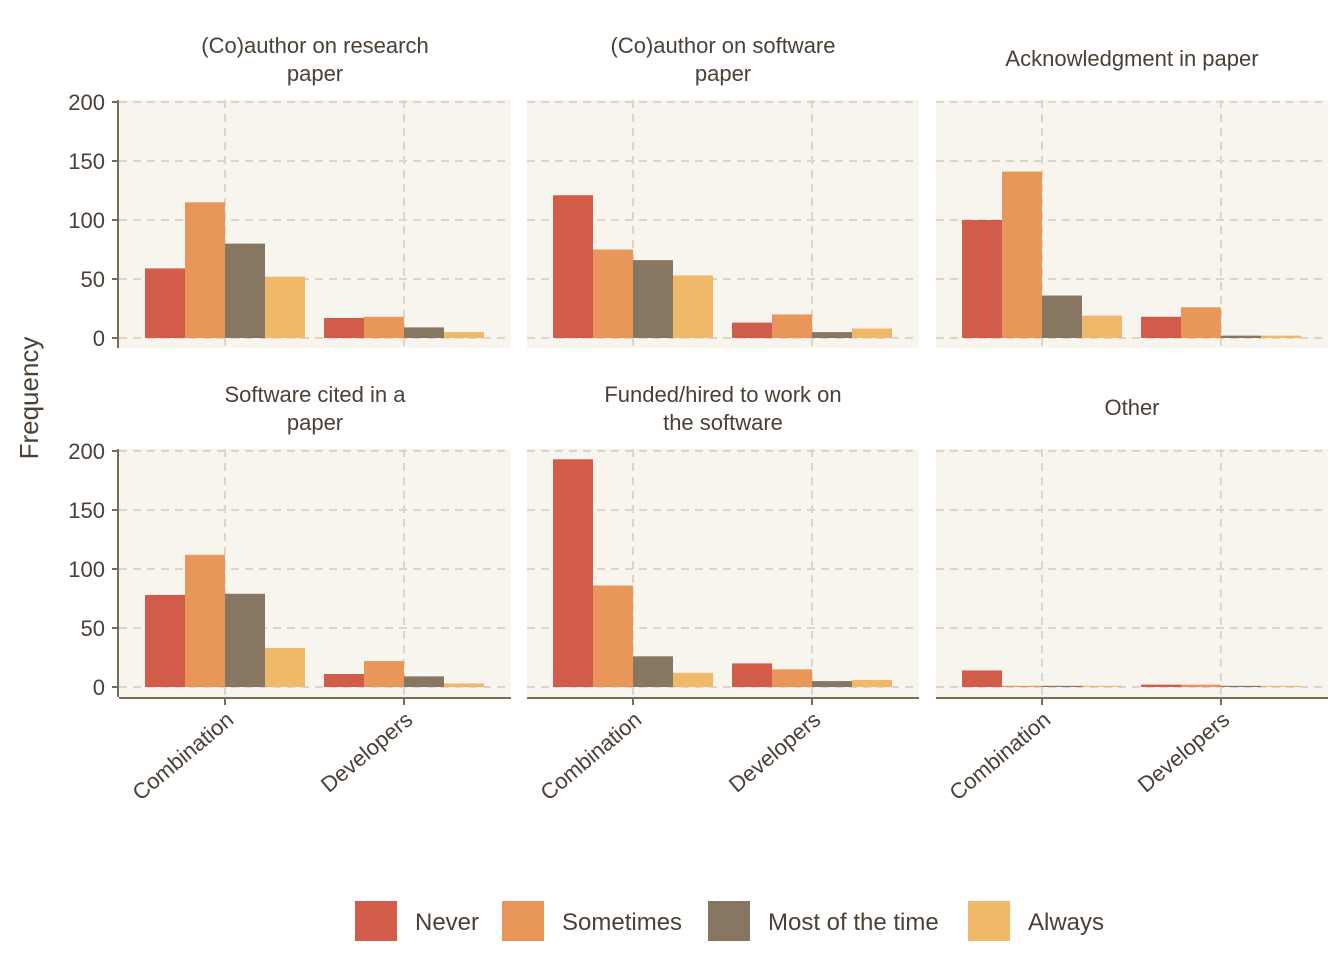 Image resolution: width=1344 pixels, height=960 pixels. I want to click on legend-item: Sometimes, so click(592, 921).